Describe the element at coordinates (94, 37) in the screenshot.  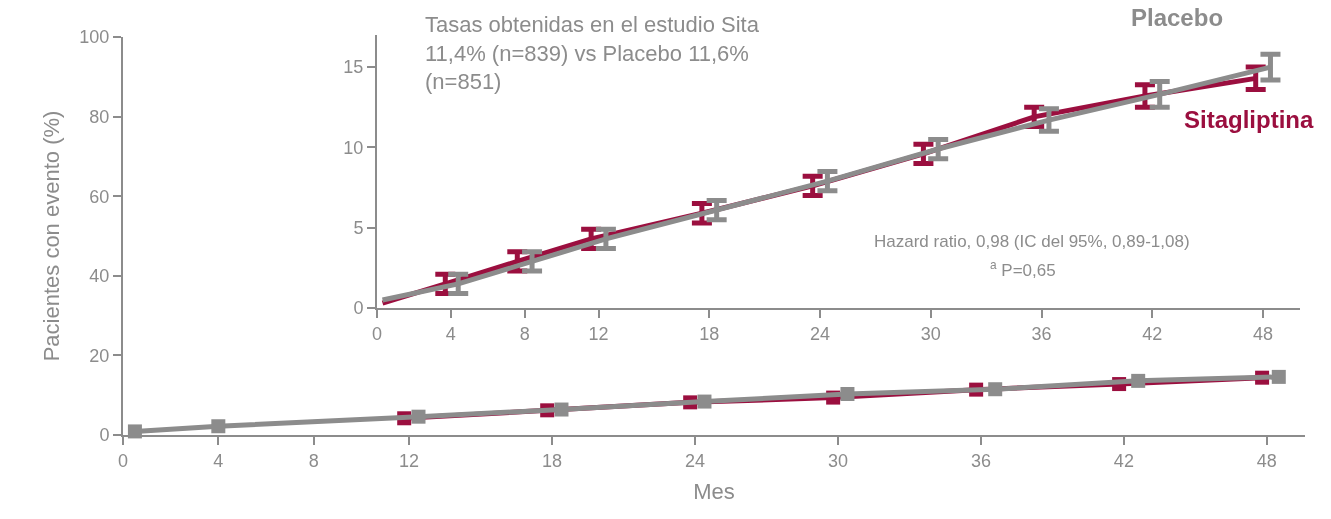
I see `y-tick-label: 100` at that location.